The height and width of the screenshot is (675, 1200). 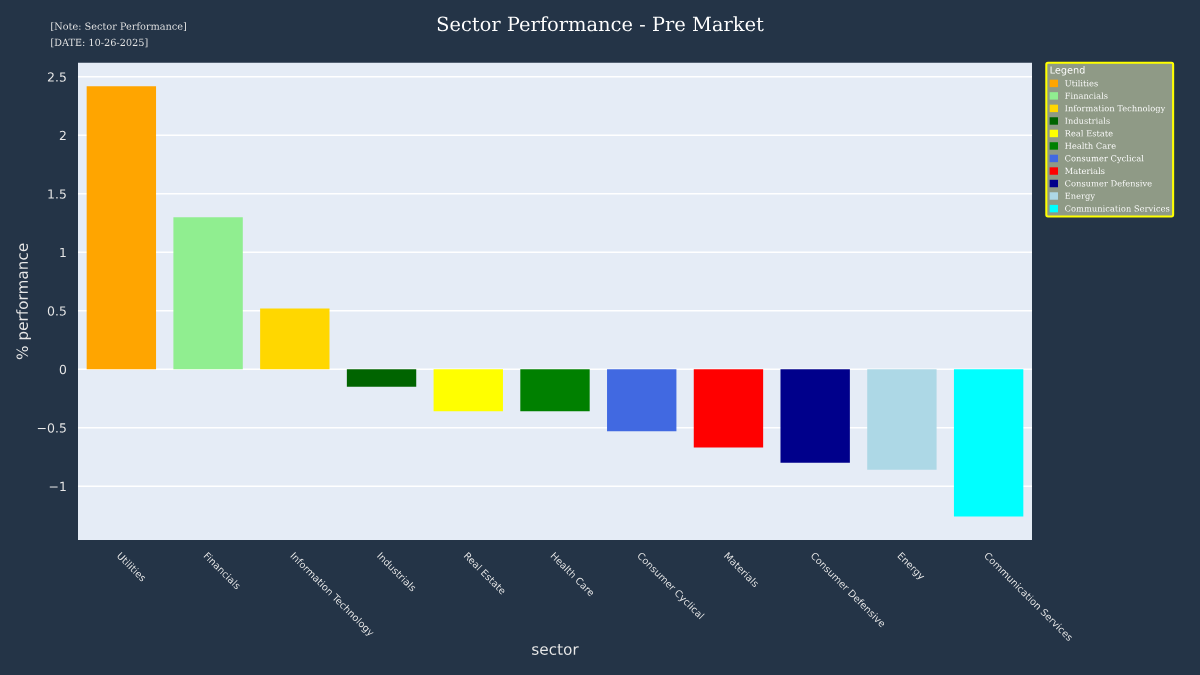 What do you see at coordinates (51, 428) in the screenshot?
I see `y-tick-label: −0.5` at bounding box center [51, 428].